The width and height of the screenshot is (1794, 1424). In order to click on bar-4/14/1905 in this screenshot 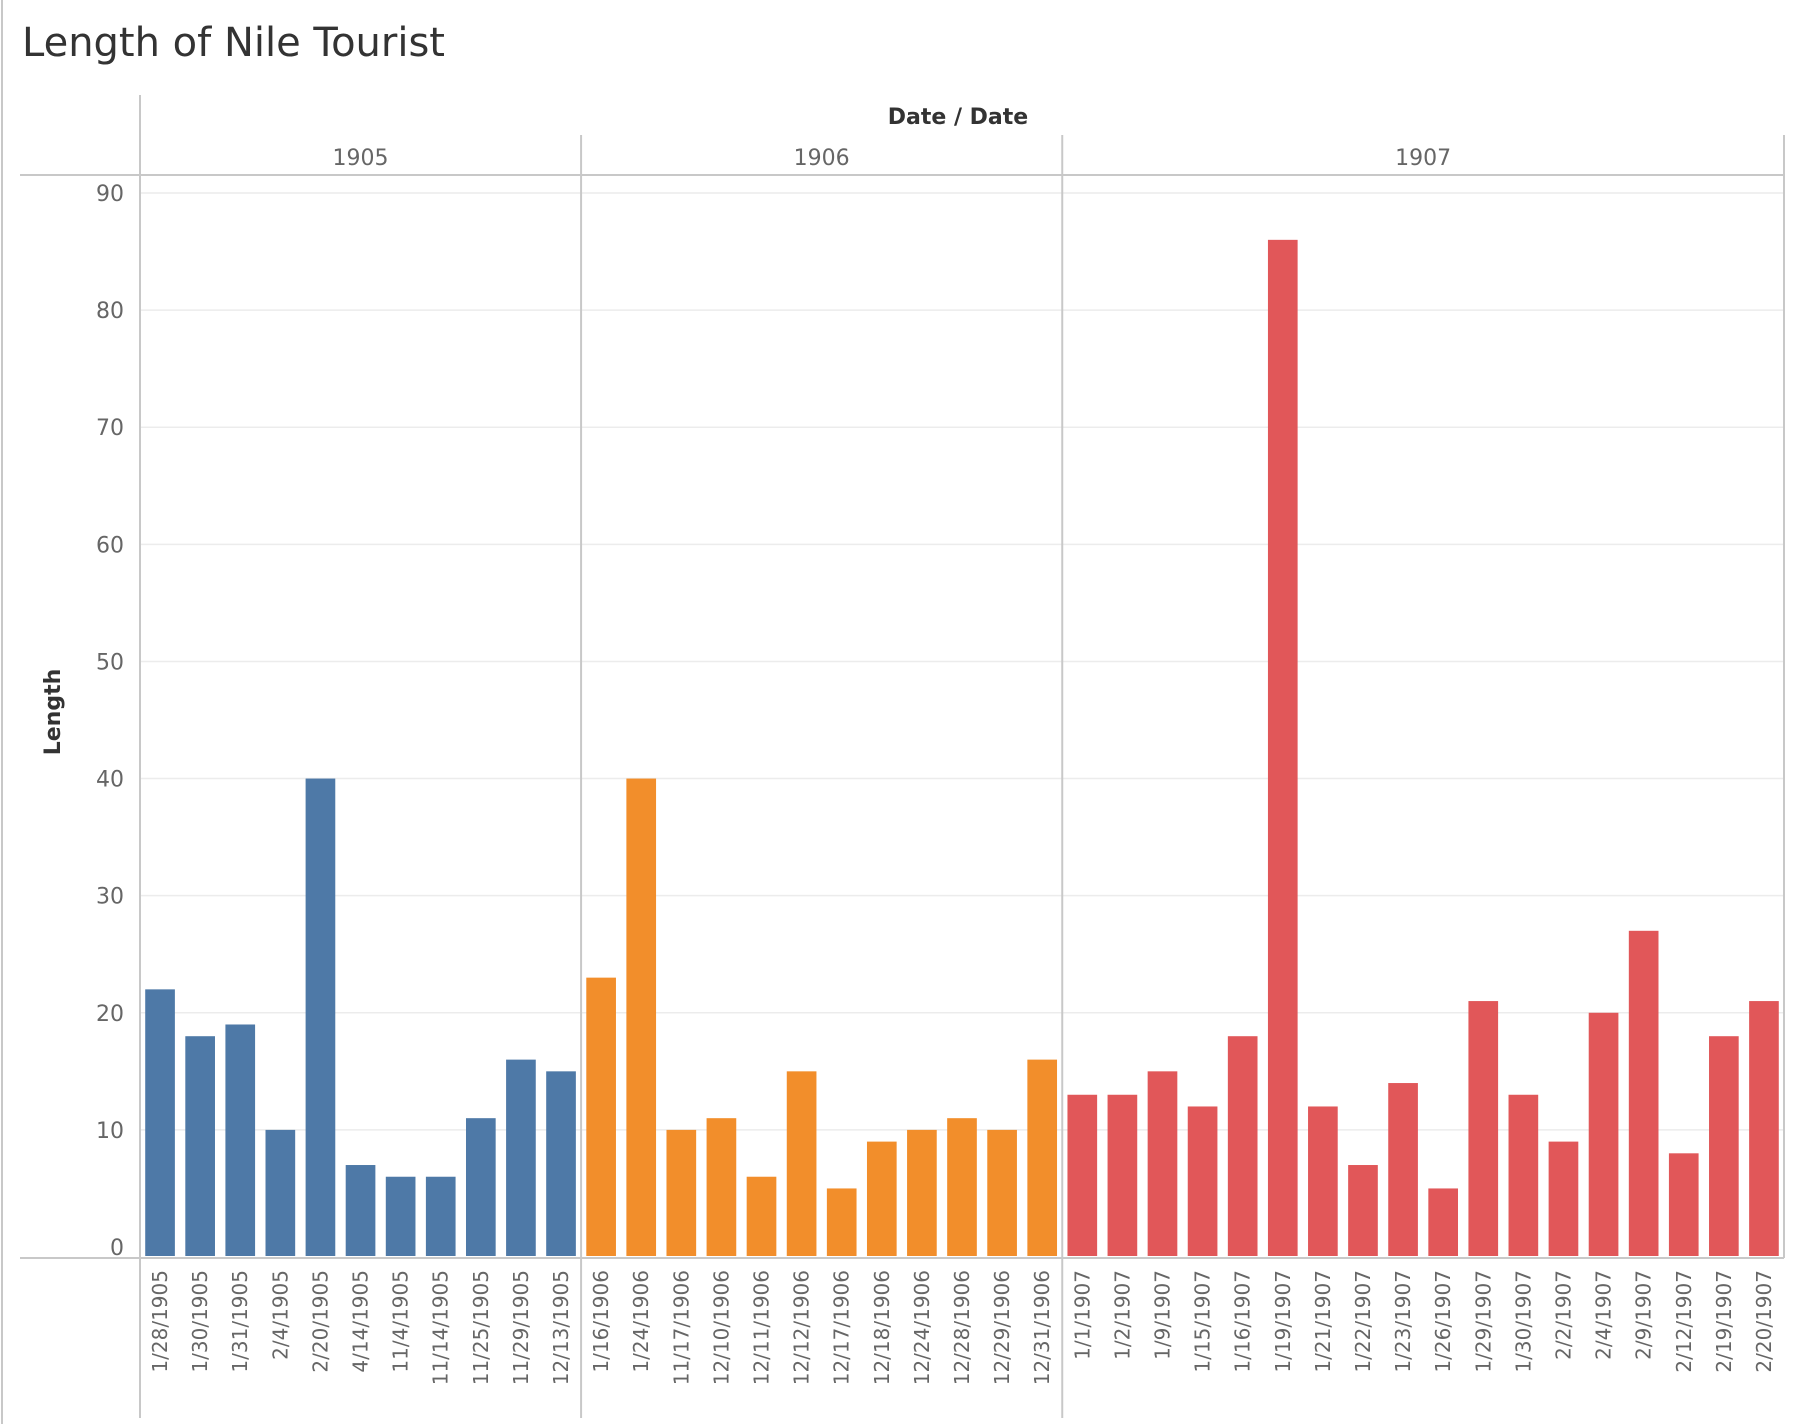, I will do `click(360, 1210)`.